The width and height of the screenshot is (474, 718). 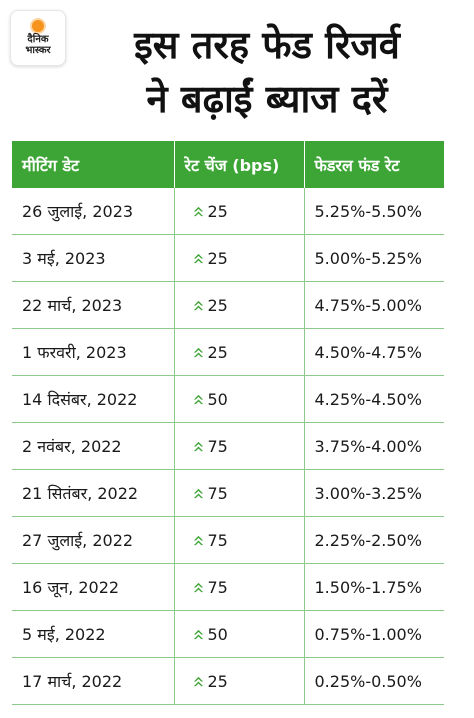 I want to click on table-row: 22 मार्च, 2023 25 4.75%-5.00%, so click(x=228, y=305).